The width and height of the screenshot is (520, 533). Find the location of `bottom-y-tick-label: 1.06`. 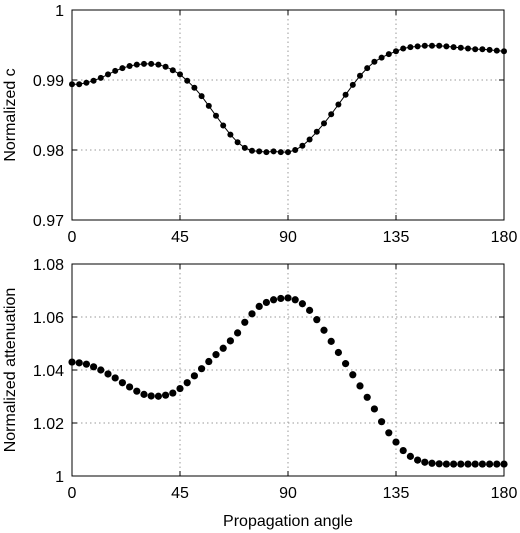

bottom-y-tick-label: 1.06 is located at coordinates (48, 318).